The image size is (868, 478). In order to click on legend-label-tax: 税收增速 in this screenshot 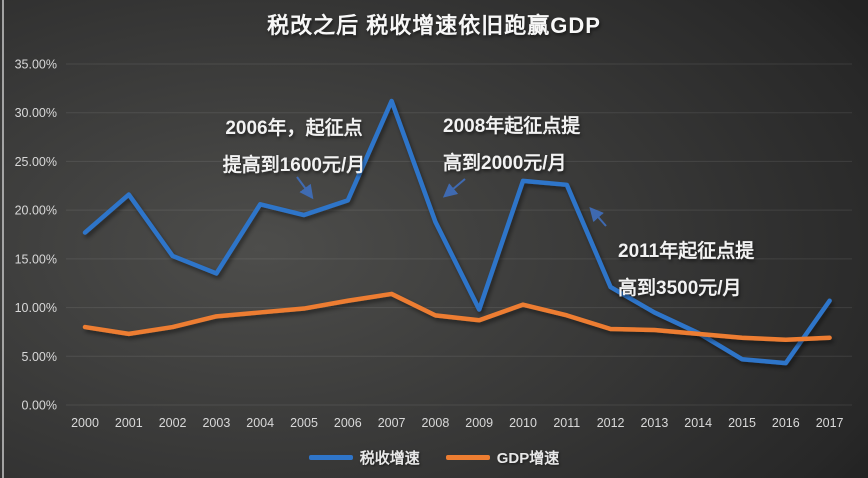, I will do `click(389, 458)`.